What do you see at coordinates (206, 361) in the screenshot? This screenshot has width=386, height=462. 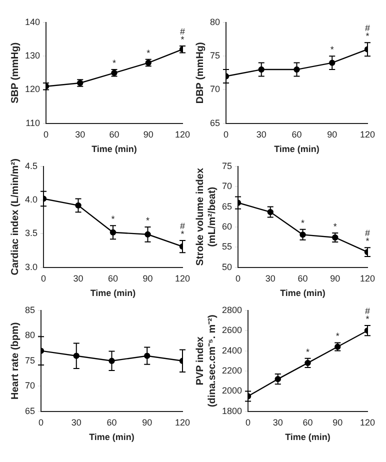 I see `y-axis-title: PVP index (dina.sec.cm⁻⁵. m⁻²)` at bounding box center [206, 361].